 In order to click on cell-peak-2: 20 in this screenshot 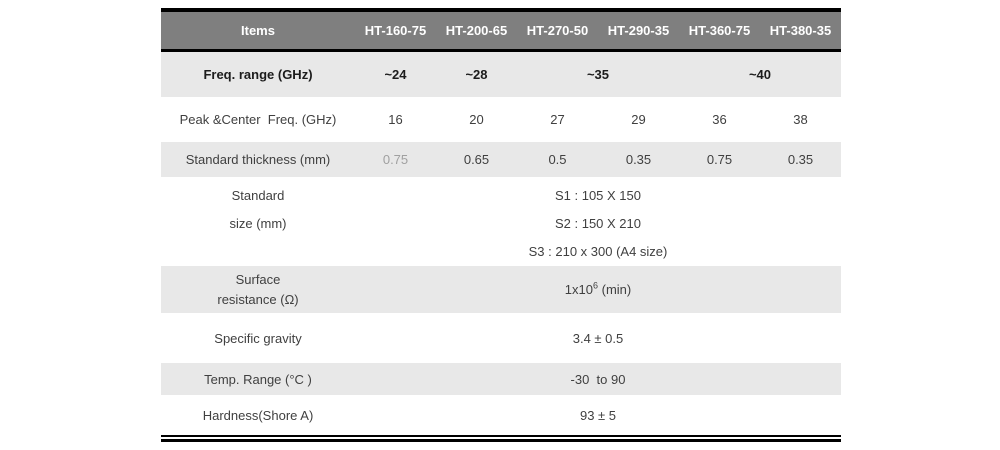, I will do `click(476, 119)`.